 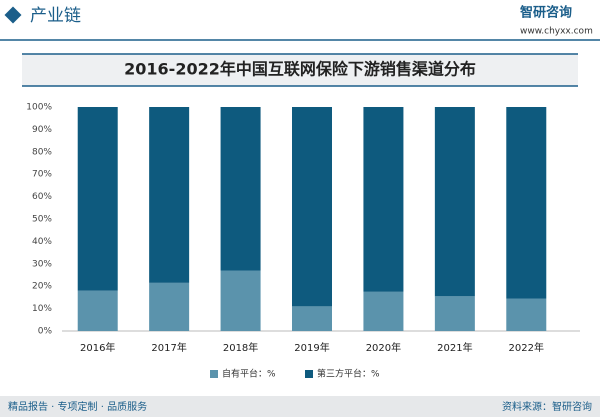 I want to click on y-tick-label: 0%, so click(x=45, y=332).